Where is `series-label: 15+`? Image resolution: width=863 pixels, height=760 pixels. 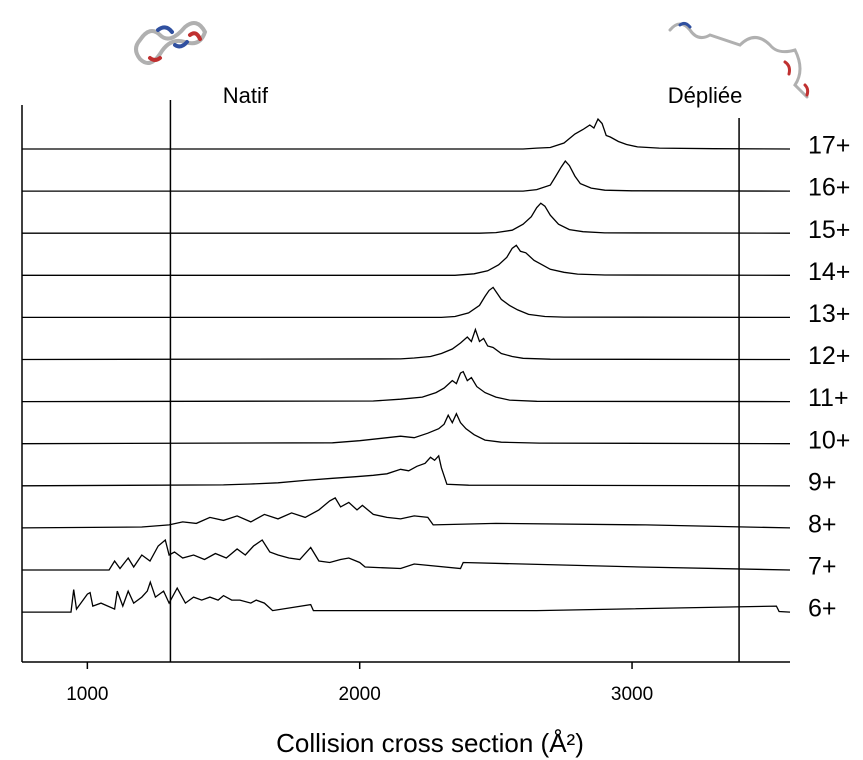
series-label: 15+ is located at coordinates (829, 230).